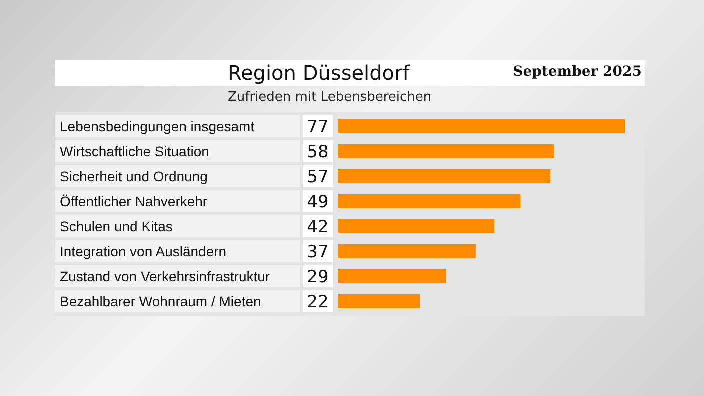 Image resolution: width=704 pixels, height=396 pixels. What do you see at coordinates (318, 152) in the screenshot?
I see `data-label: 58` at bounding box center [318, 152].